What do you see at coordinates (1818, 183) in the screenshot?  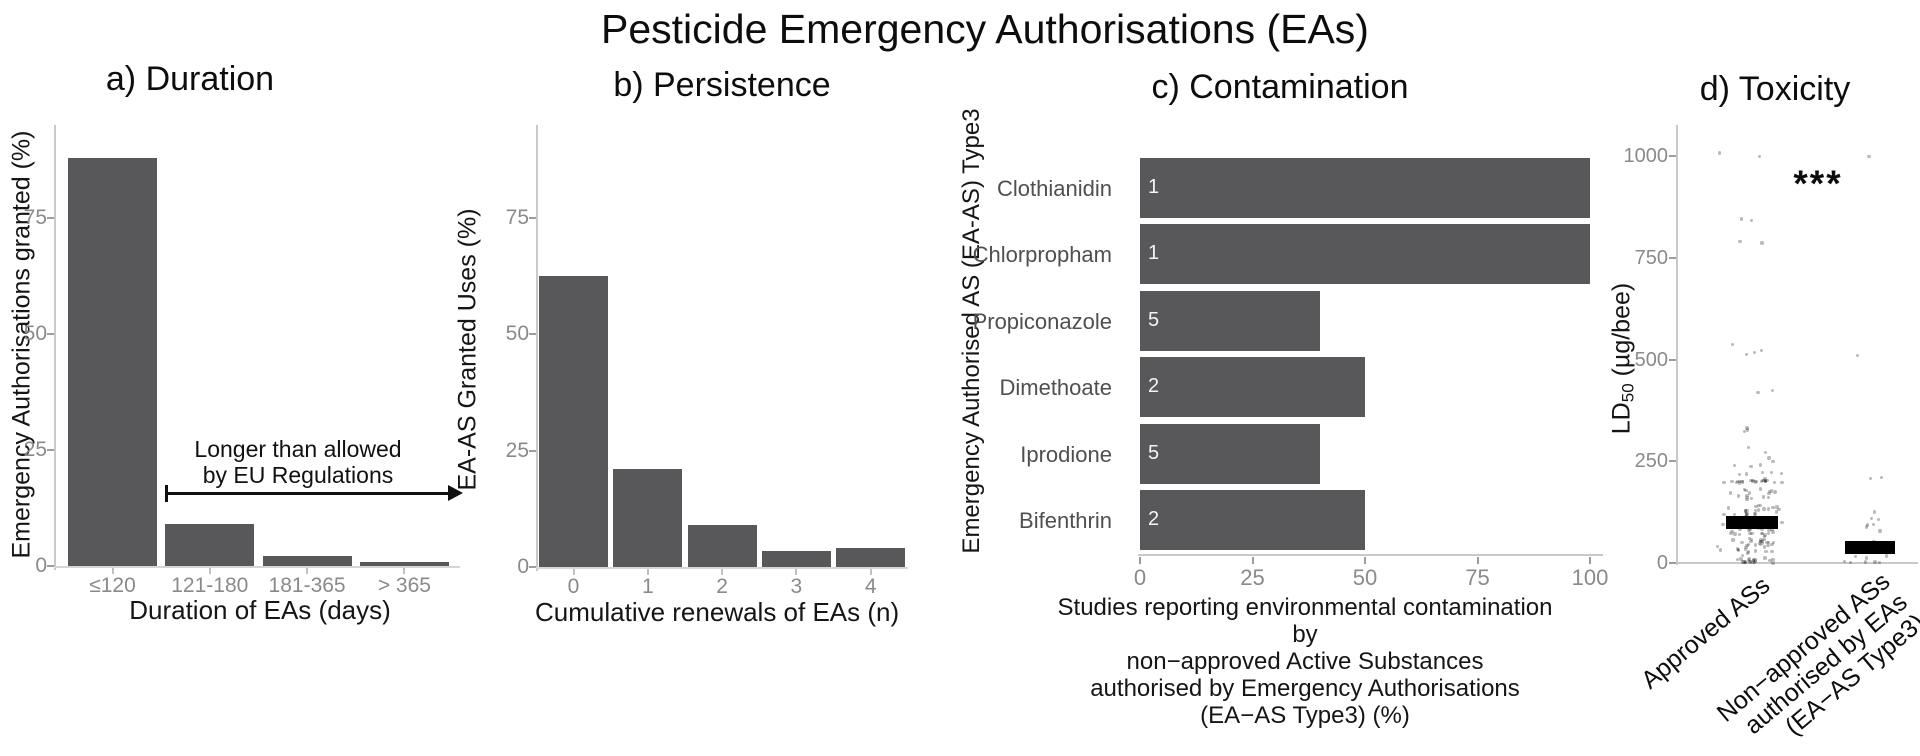 I see `significance-stars: ***` at bounding box center [1818, 183].